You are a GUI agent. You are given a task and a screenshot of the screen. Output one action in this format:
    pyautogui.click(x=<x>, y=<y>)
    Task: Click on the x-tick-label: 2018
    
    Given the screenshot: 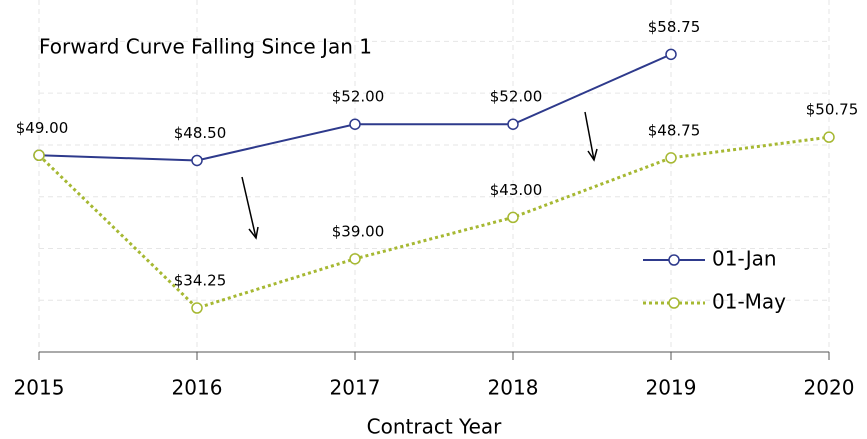 What is the action you would take?
    pyautogui.click(x=513, y=388)
    